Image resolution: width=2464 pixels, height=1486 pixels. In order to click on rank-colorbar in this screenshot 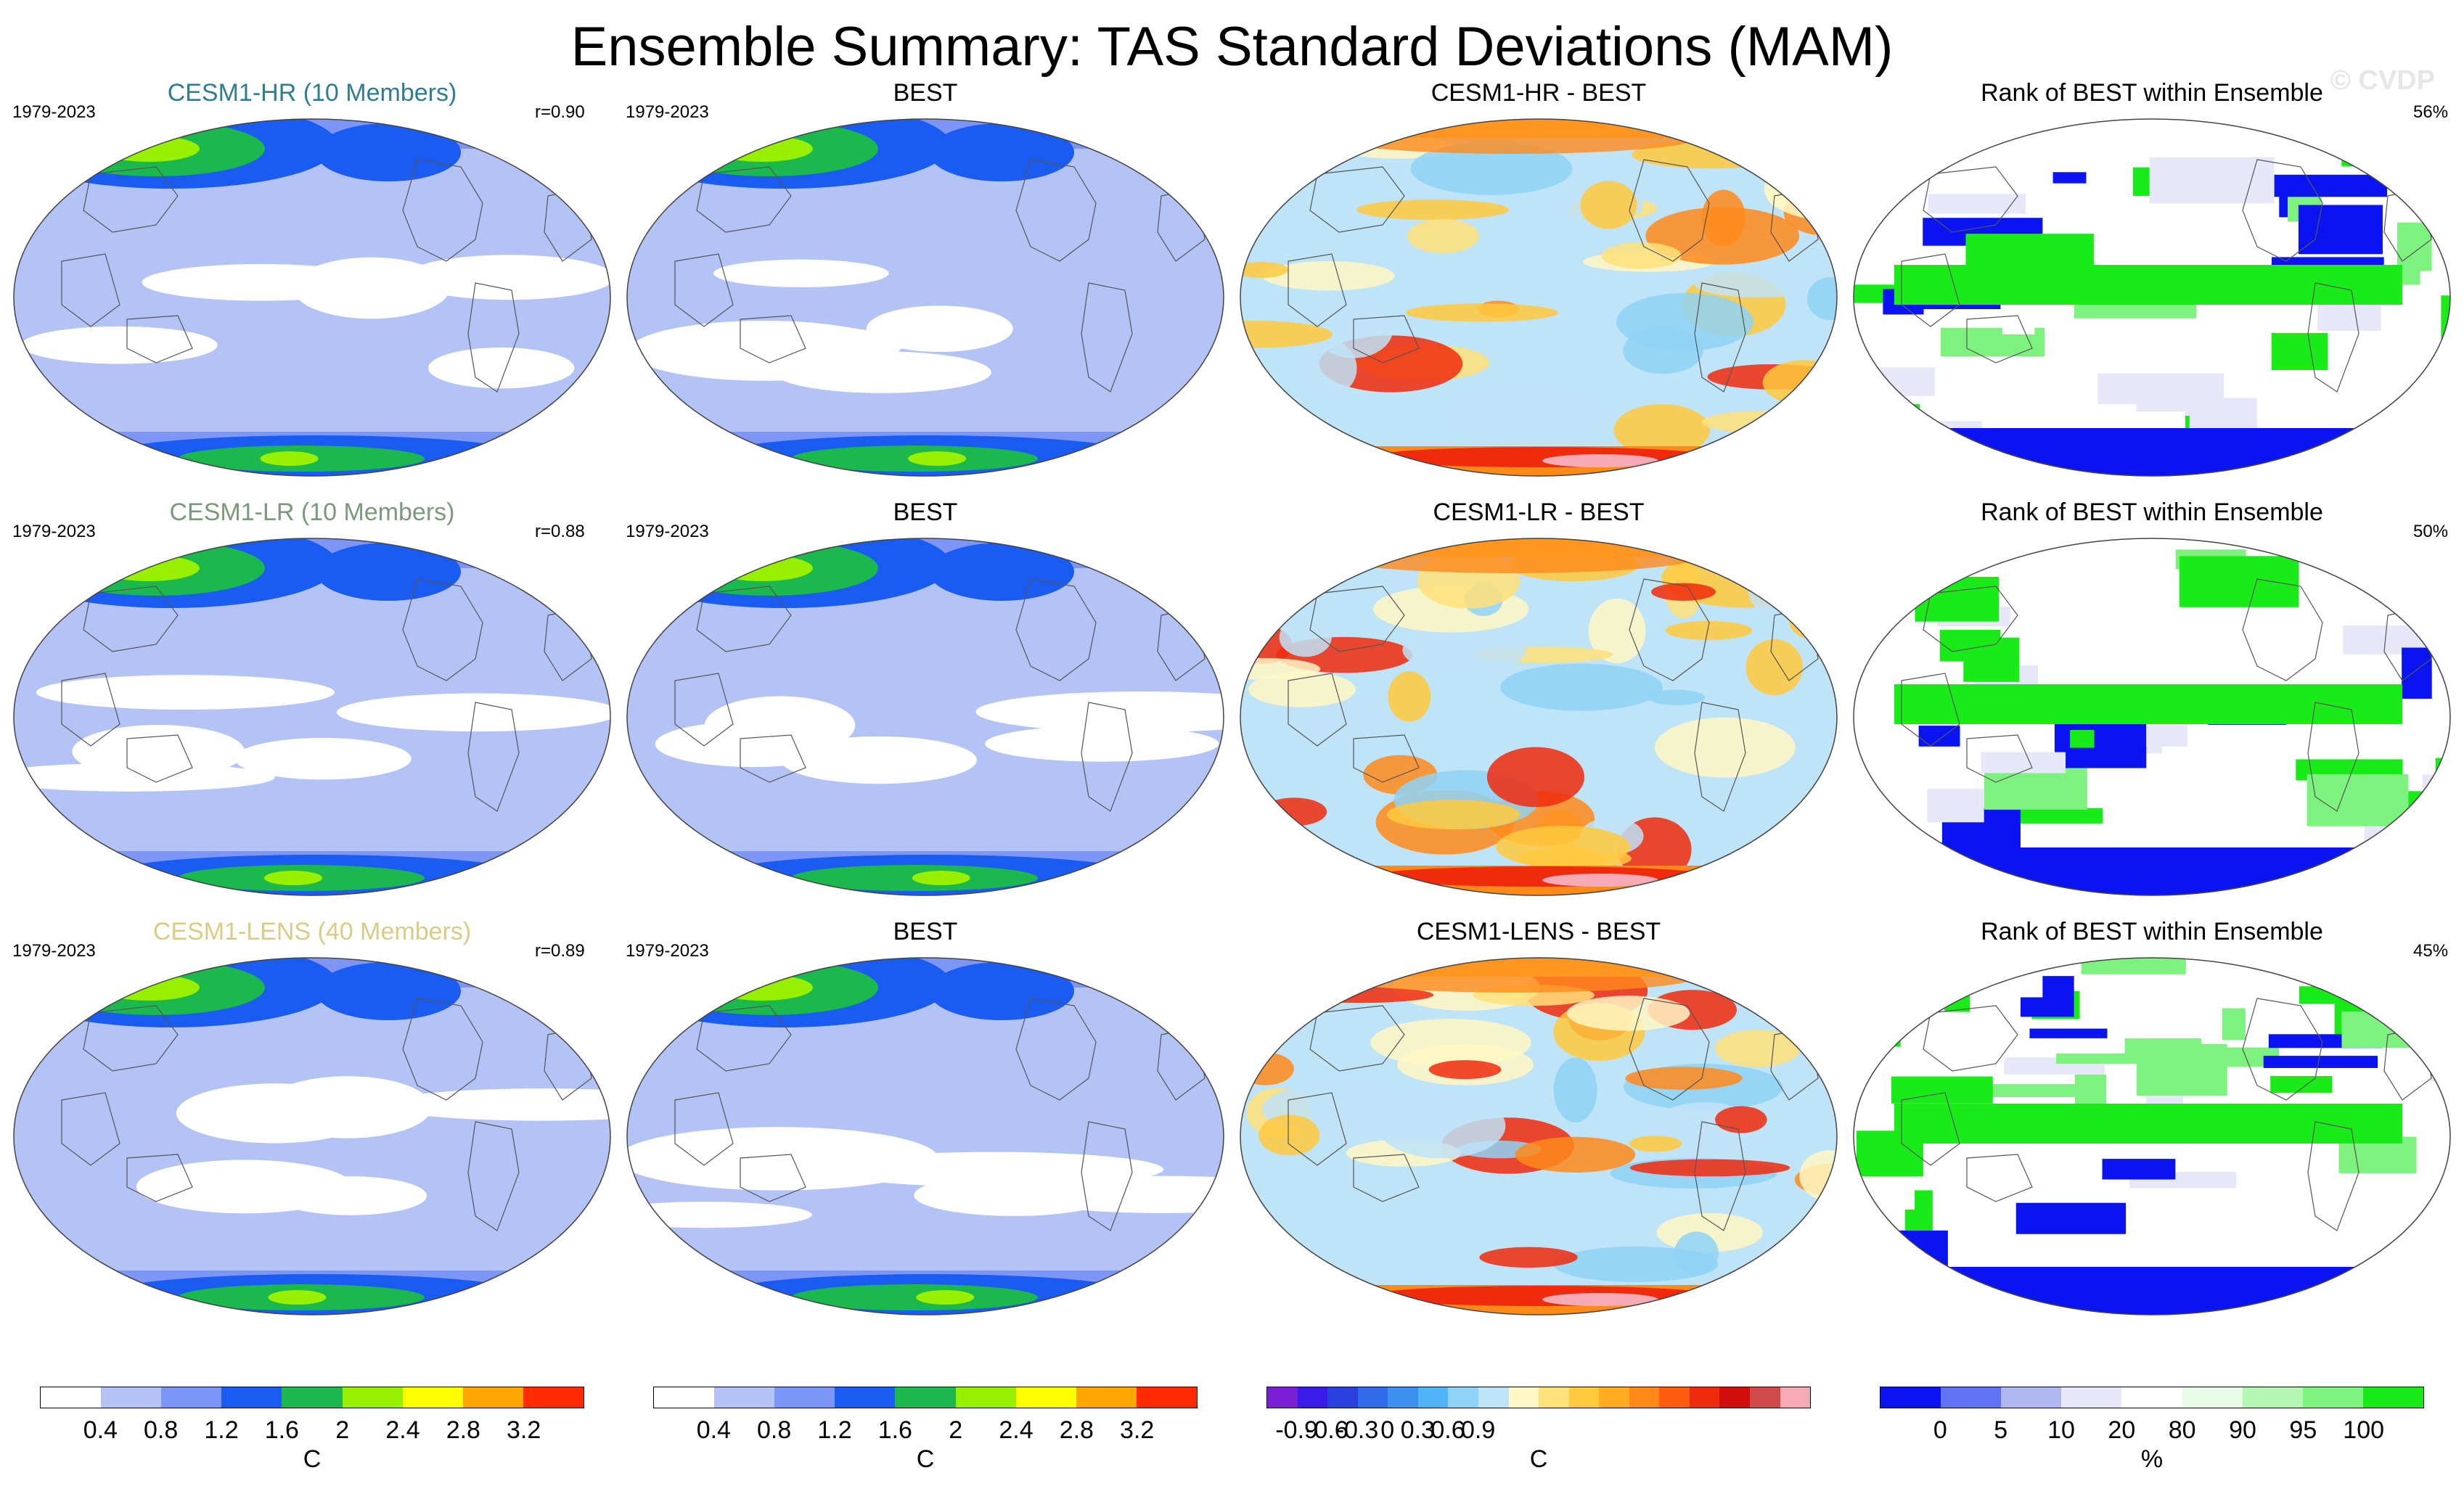, I will do `click(2152, 1397)`.